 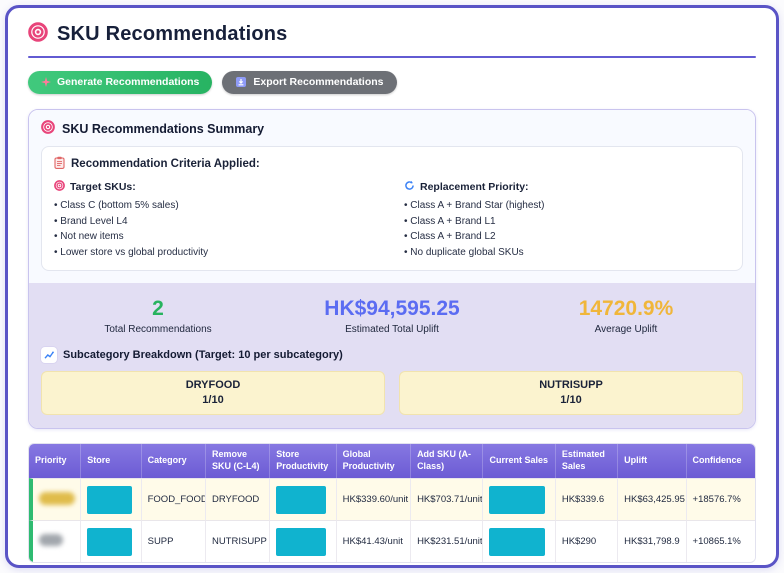 What do you see at coordinates (374, 461) in the screenshot?
I see `col-header-global-productivity: Global Productivity` at bounding box center [374, 461].